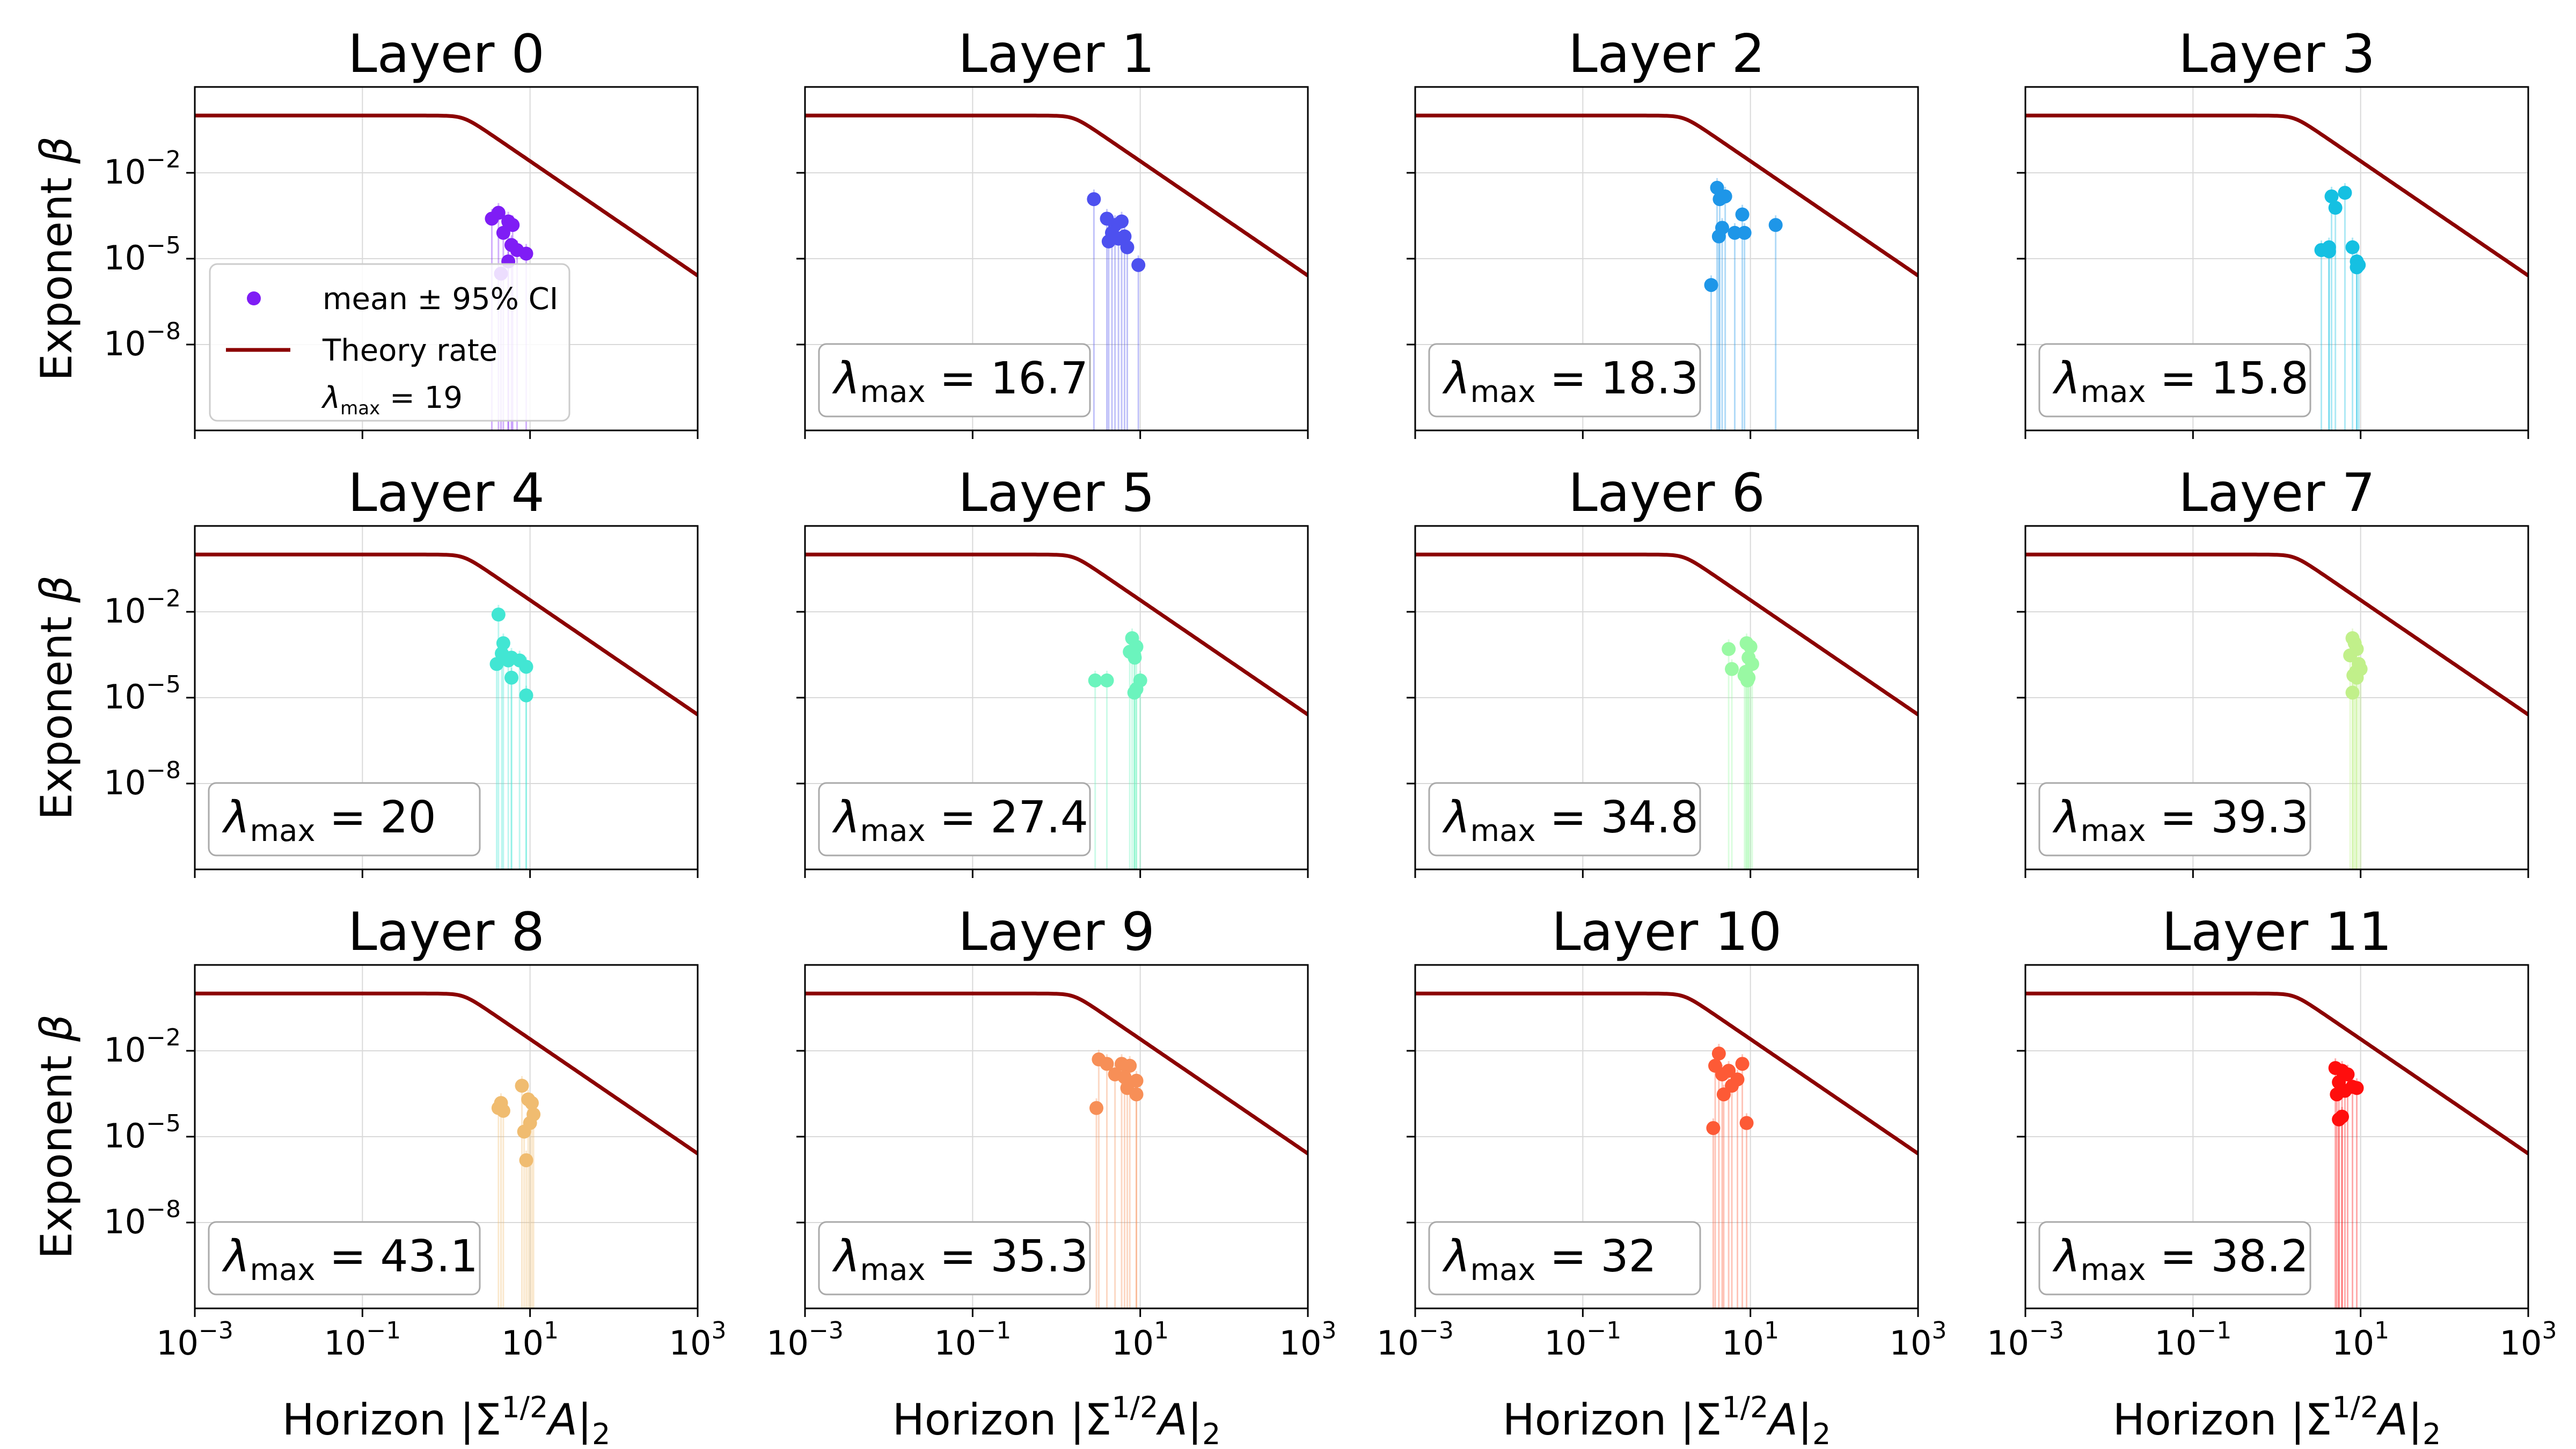  I want to click on lambda-annotation: λmax = 27.4, so click(954, 819).